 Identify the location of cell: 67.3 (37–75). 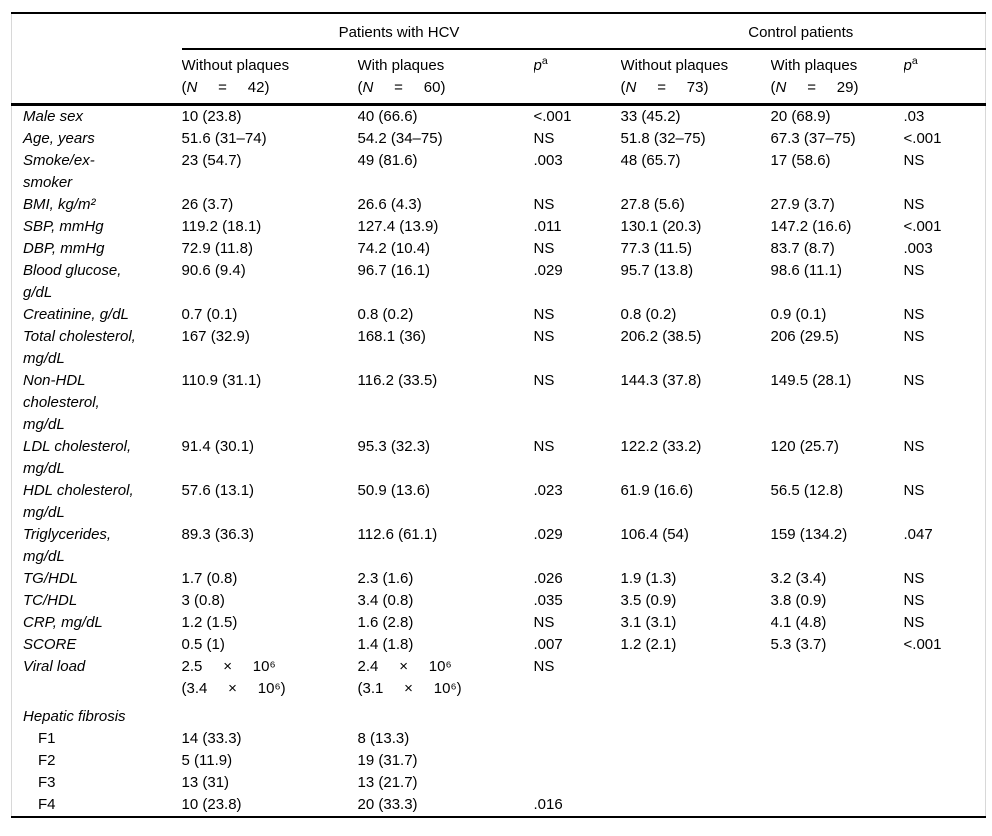
(813, 138).